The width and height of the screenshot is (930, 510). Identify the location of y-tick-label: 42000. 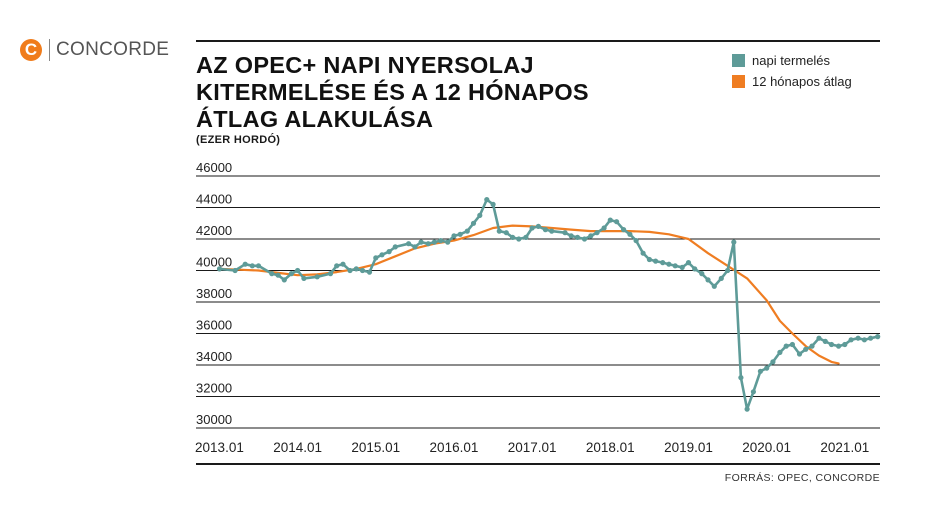
(214, 230).